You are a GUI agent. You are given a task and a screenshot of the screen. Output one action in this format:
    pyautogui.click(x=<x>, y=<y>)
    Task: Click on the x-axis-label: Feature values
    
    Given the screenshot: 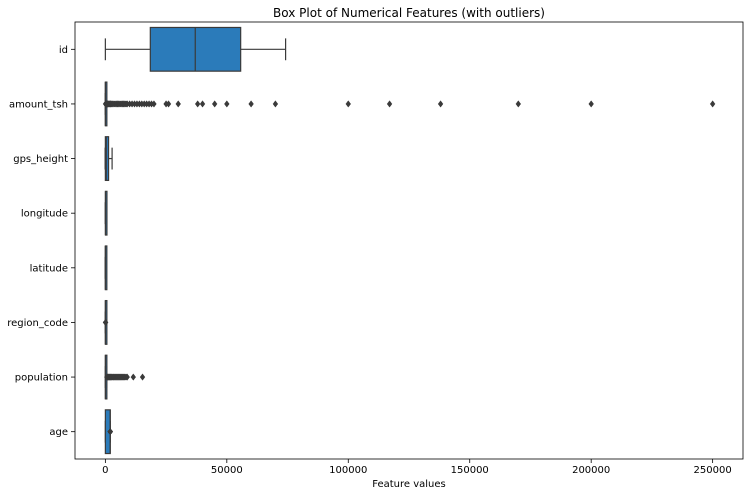 What is the action you would take?
    pyautogui.click(x=409, y=484)
    